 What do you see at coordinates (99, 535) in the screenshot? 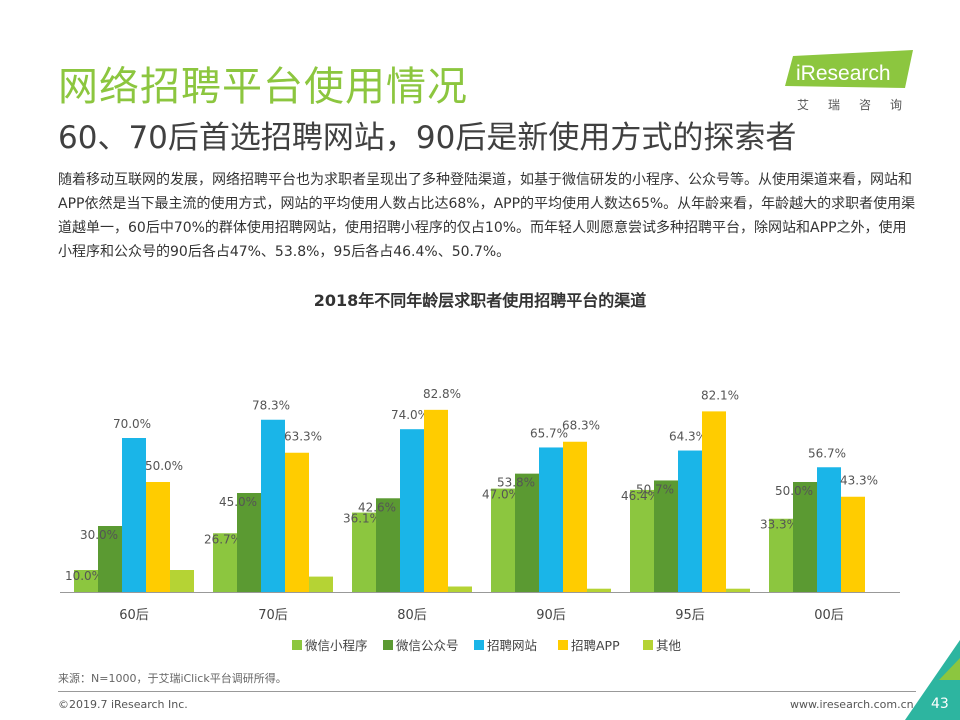
I see `data-label-1-0: 30.0%` at bounding box center [99, 535].